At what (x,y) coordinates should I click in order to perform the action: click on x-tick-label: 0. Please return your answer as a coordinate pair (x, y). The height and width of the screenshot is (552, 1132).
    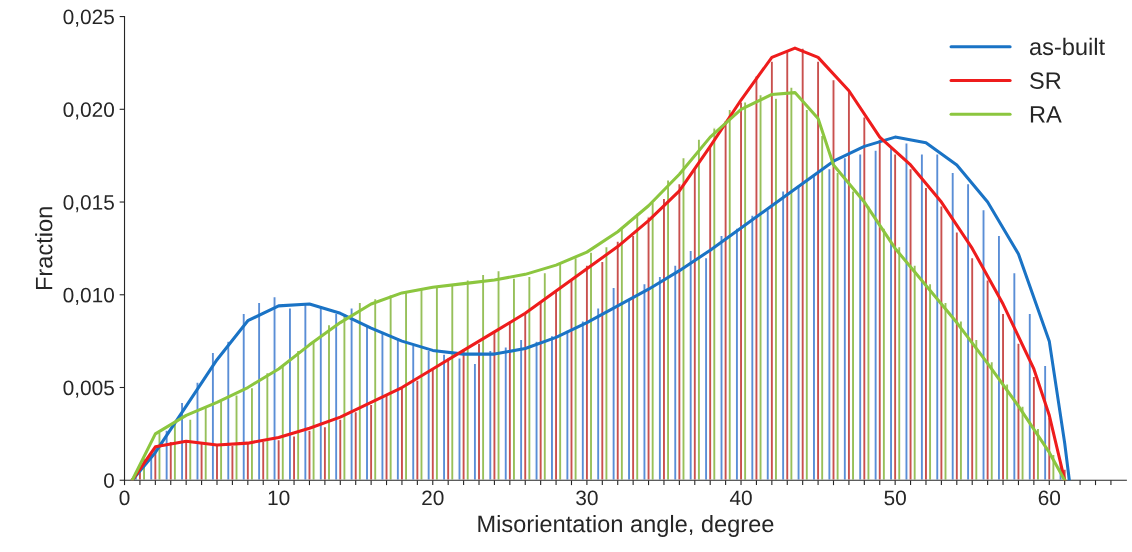
    Looking at the image, I should click on (124, 498).